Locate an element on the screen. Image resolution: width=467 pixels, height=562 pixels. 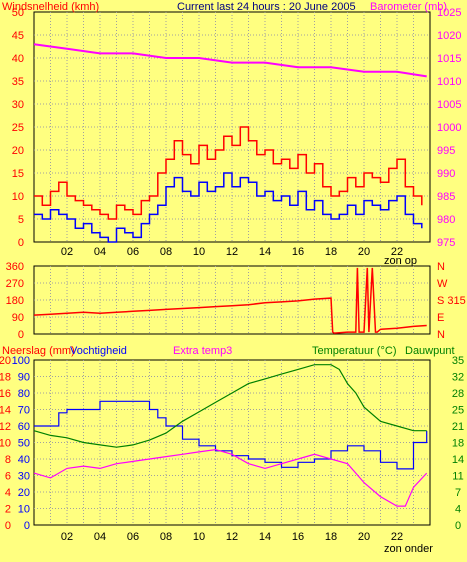
climate-xtick-label: 10 is located at coordinates (199, 537).